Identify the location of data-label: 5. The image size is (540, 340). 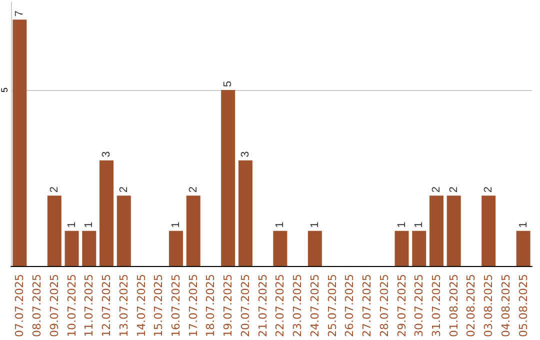
(228, 84).